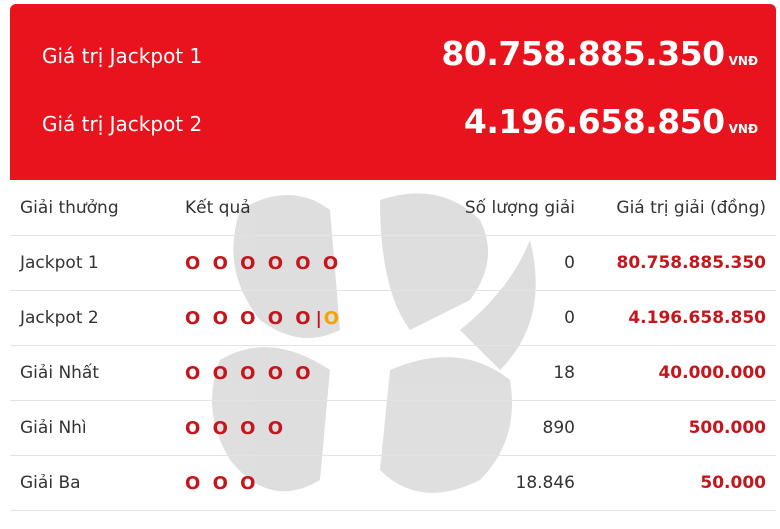 This screenshot has height=529, width=780. What do you see at coordinates (92, 318) in the screenshot?
I see `prize-name: Jackpot 2` at bounding box center [92, 318].